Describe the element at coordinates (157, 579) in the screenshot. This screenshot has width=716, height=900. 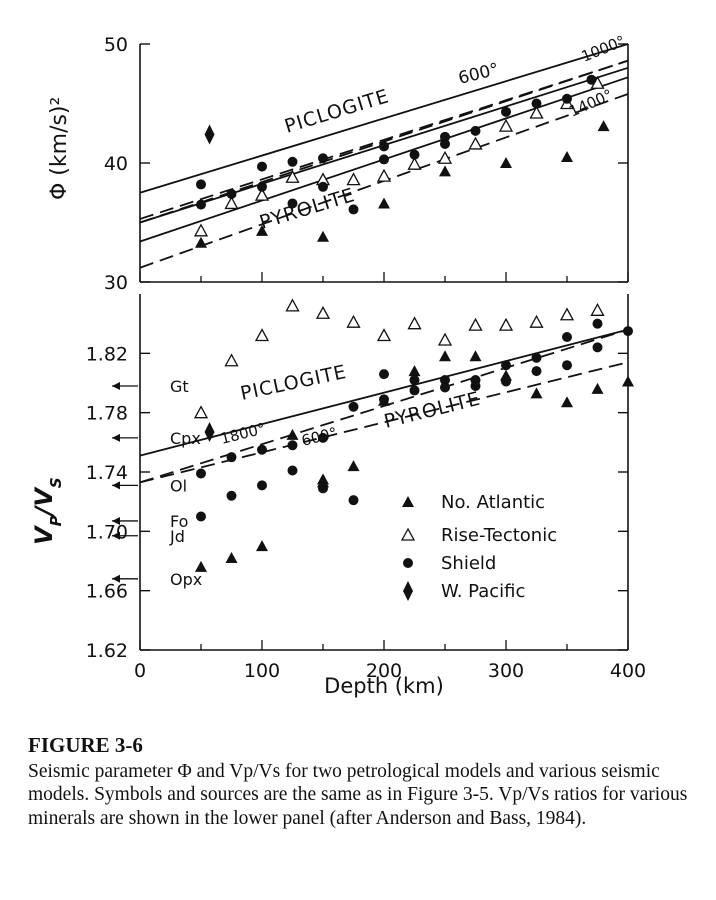
I see `mineral-marker-opx: Opx` at that location.